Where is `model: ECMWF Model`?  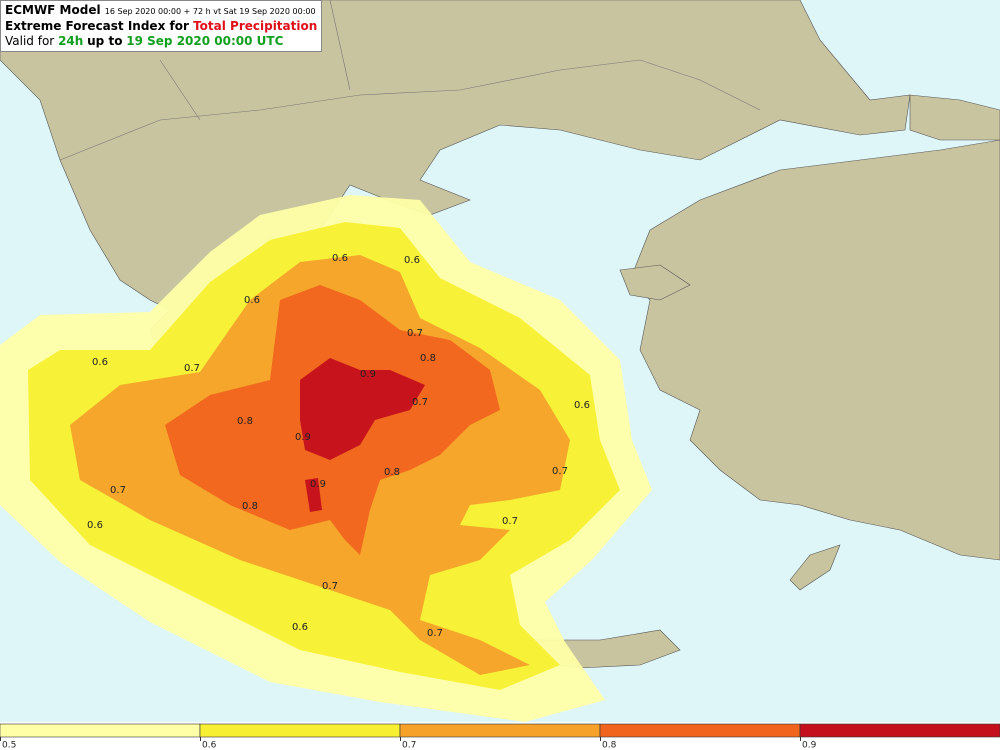 model: ECMWF Model is located at coordinates (53, 10).